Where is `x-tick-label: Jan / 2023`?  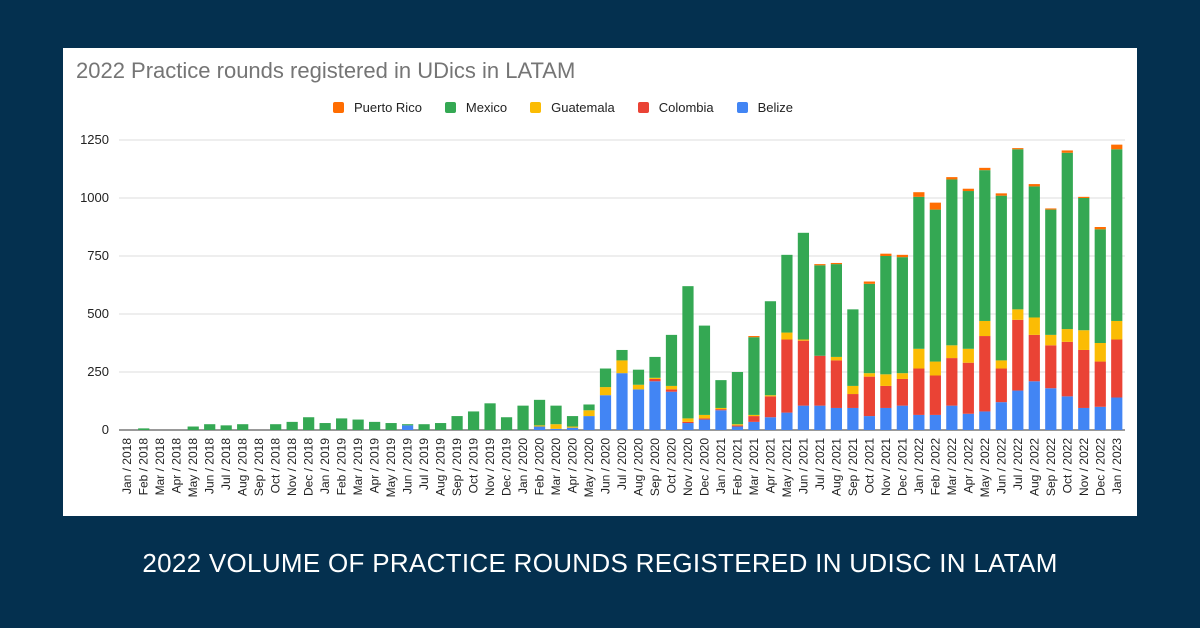 x-tick-label: Jan / 2023 is located at coordinates (1117, 466).